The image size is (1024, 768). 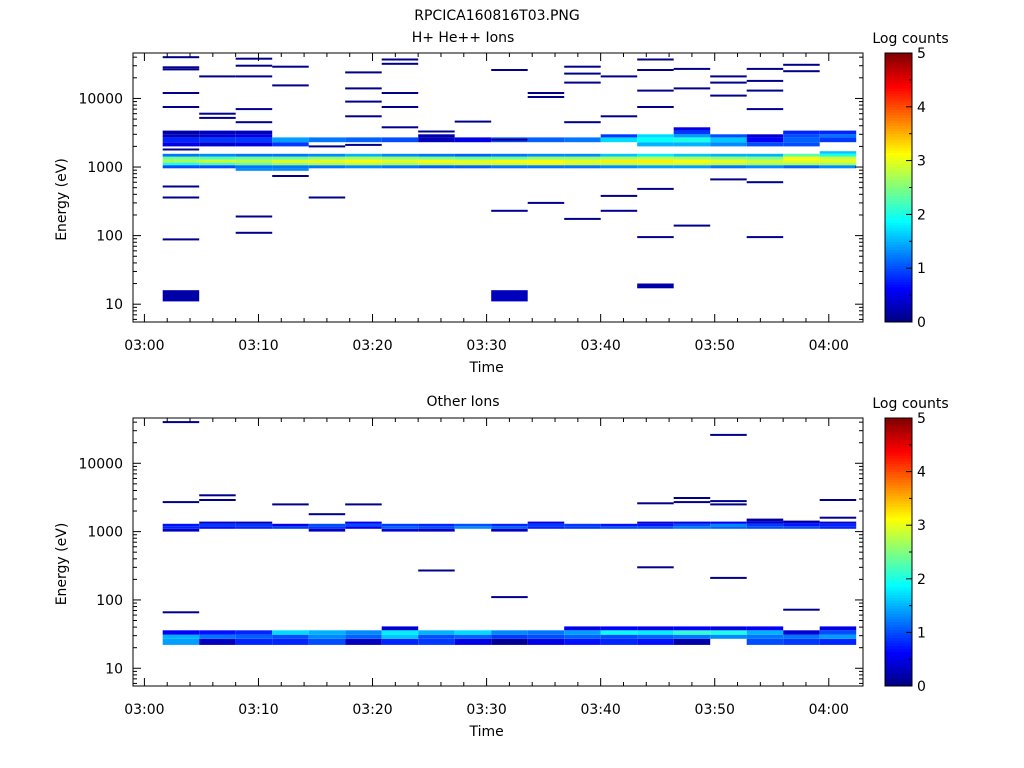 What do you see at coordinates (258, 346) in the screenshot?
I see `x-tick-label: 03:10` at bounding box center [258, 346].